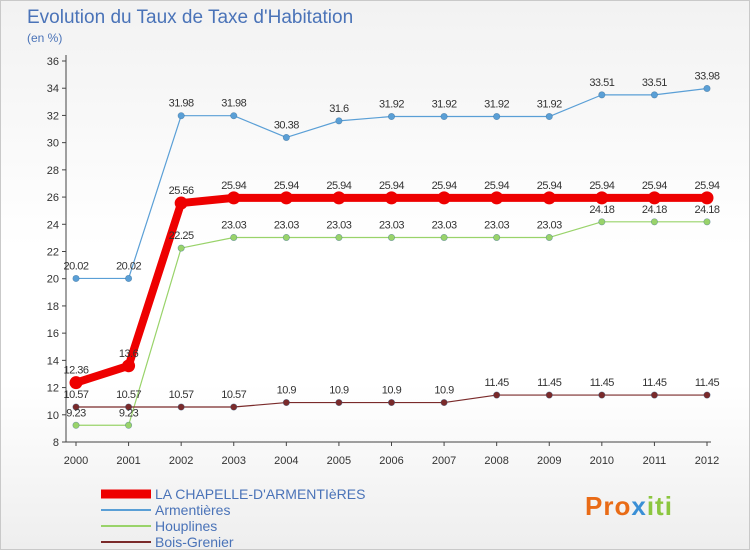 The width and height of the screenshot is (750, 550). I want to click on y-tick-label: 8, so click(56, 443).